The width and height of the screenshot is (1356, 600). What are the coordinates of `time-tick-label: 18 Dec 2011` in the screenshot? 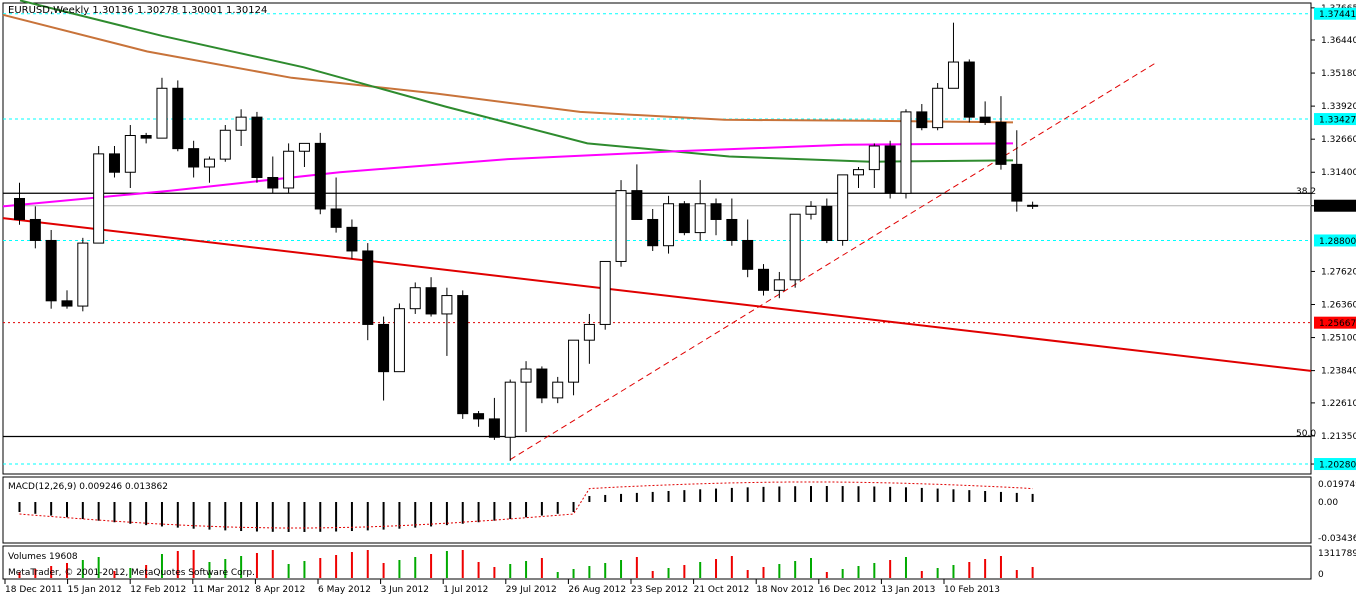 It's located at (34, 590).